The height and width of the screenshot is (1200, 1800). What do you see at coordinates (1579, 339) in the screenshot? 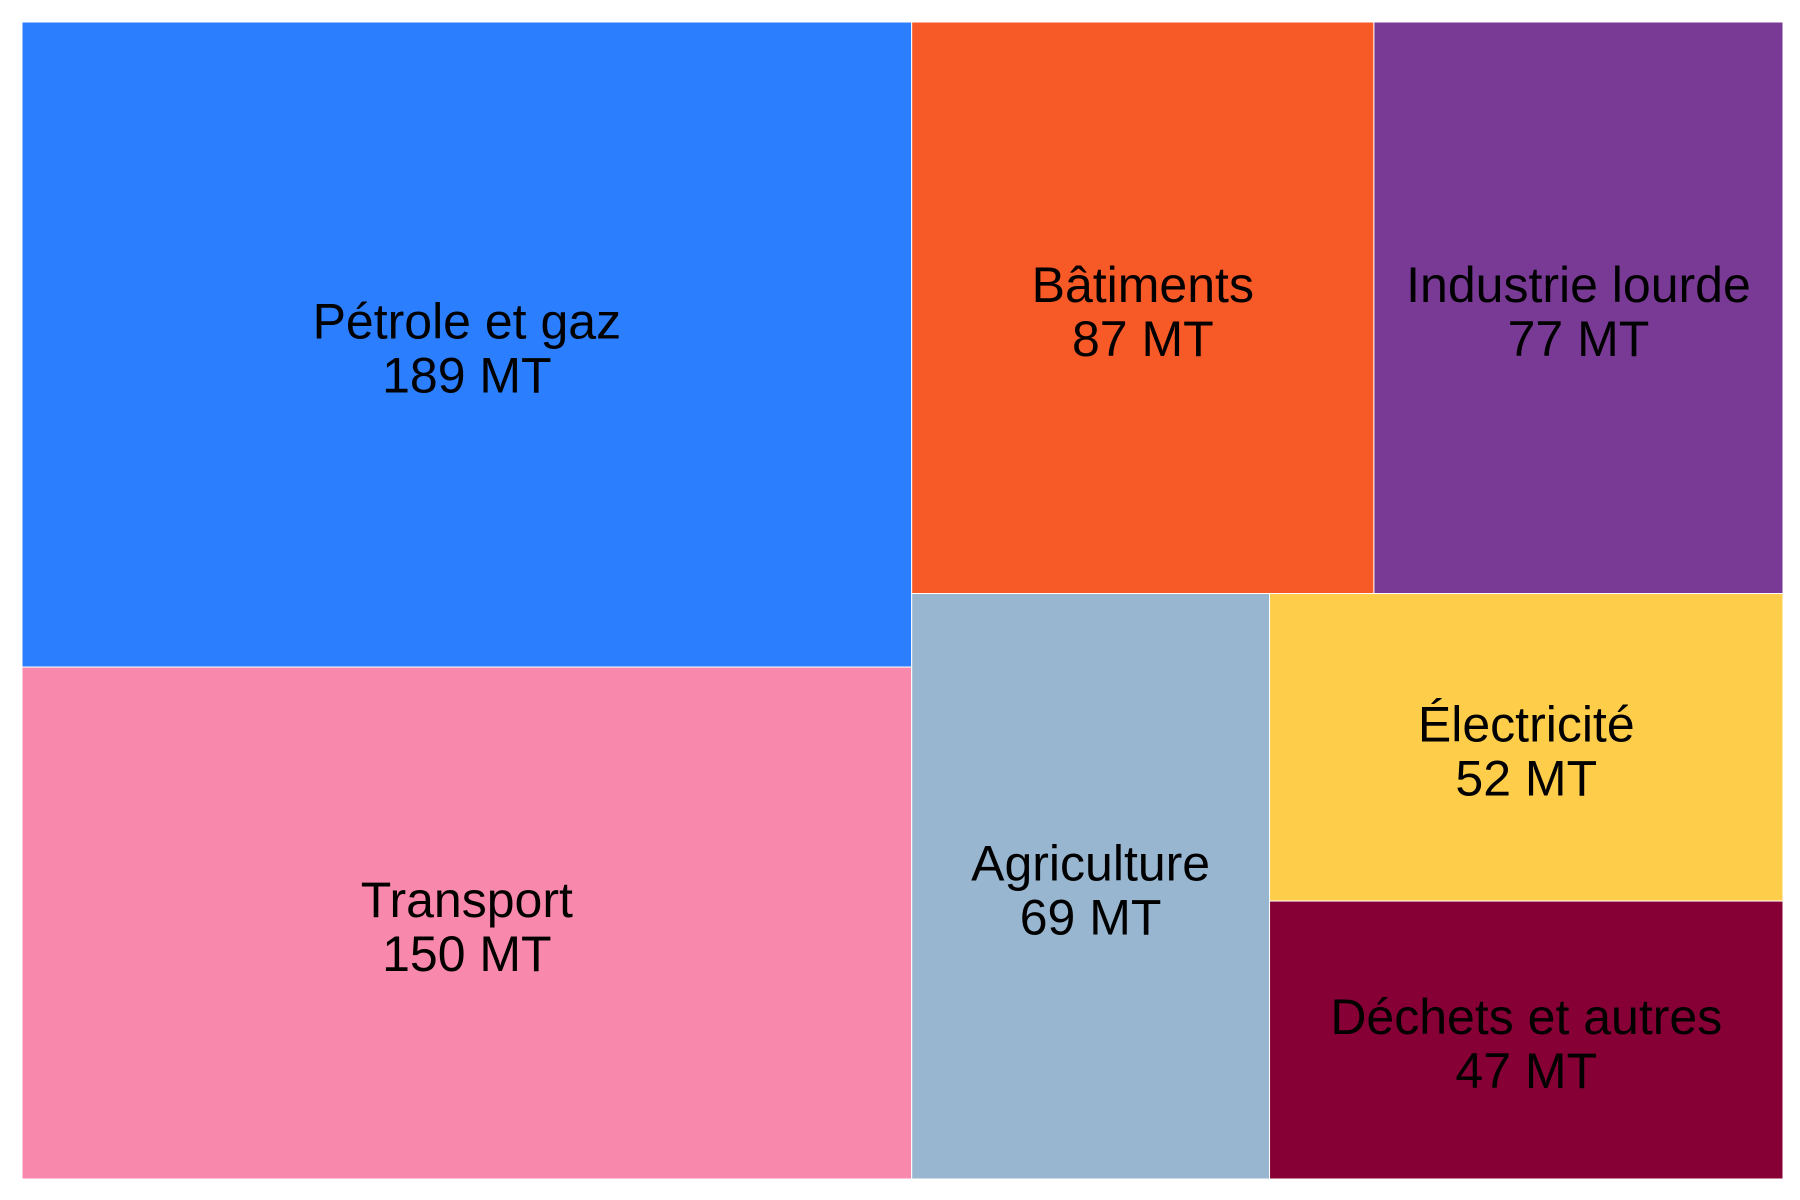
I see `tile-3-value: 77 MT` at bounding box center [1579, 339].